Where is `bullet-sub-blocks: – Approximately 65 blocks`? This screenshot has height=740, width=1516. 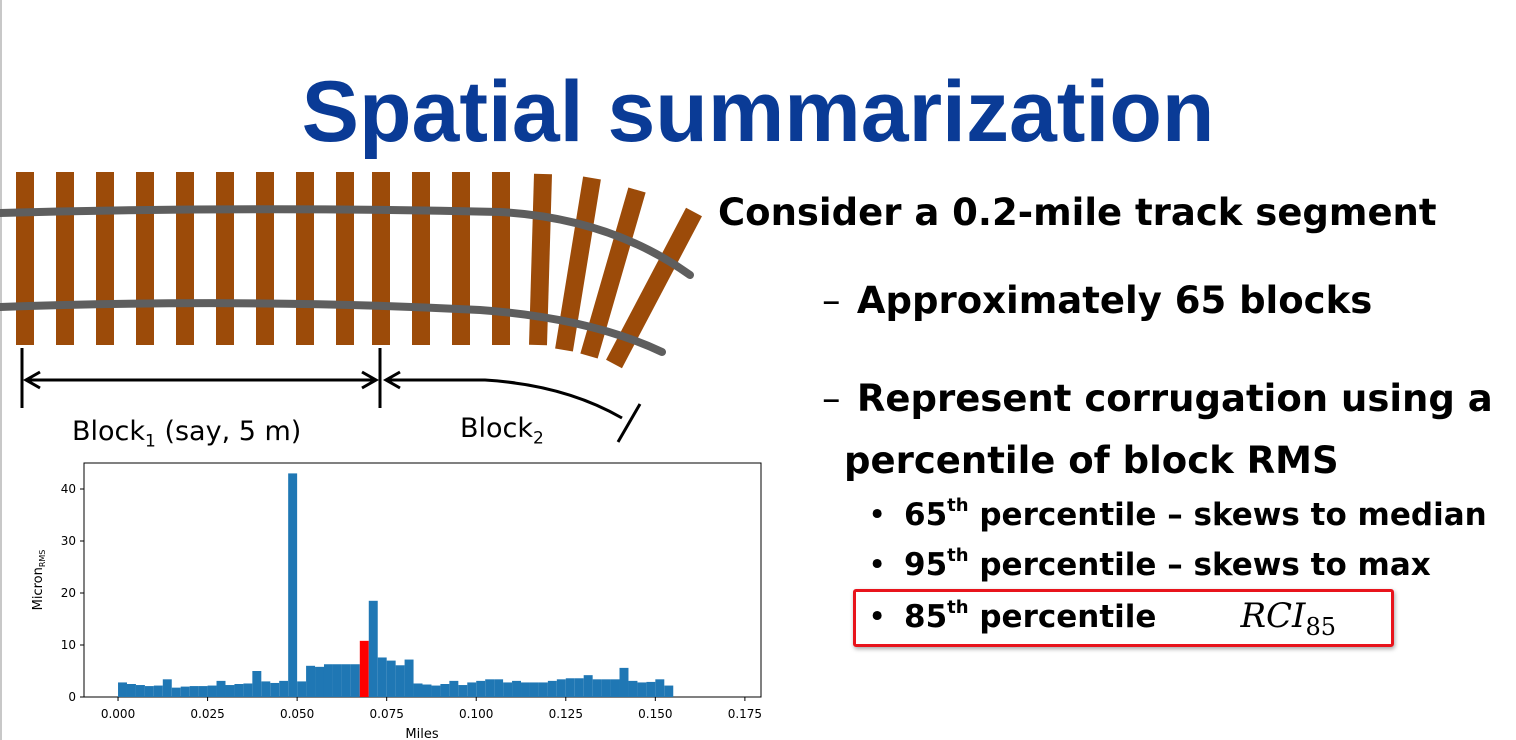 bullet-sub-blocks: – Approximately 65 blocks is located at coordinates (1097, 300).